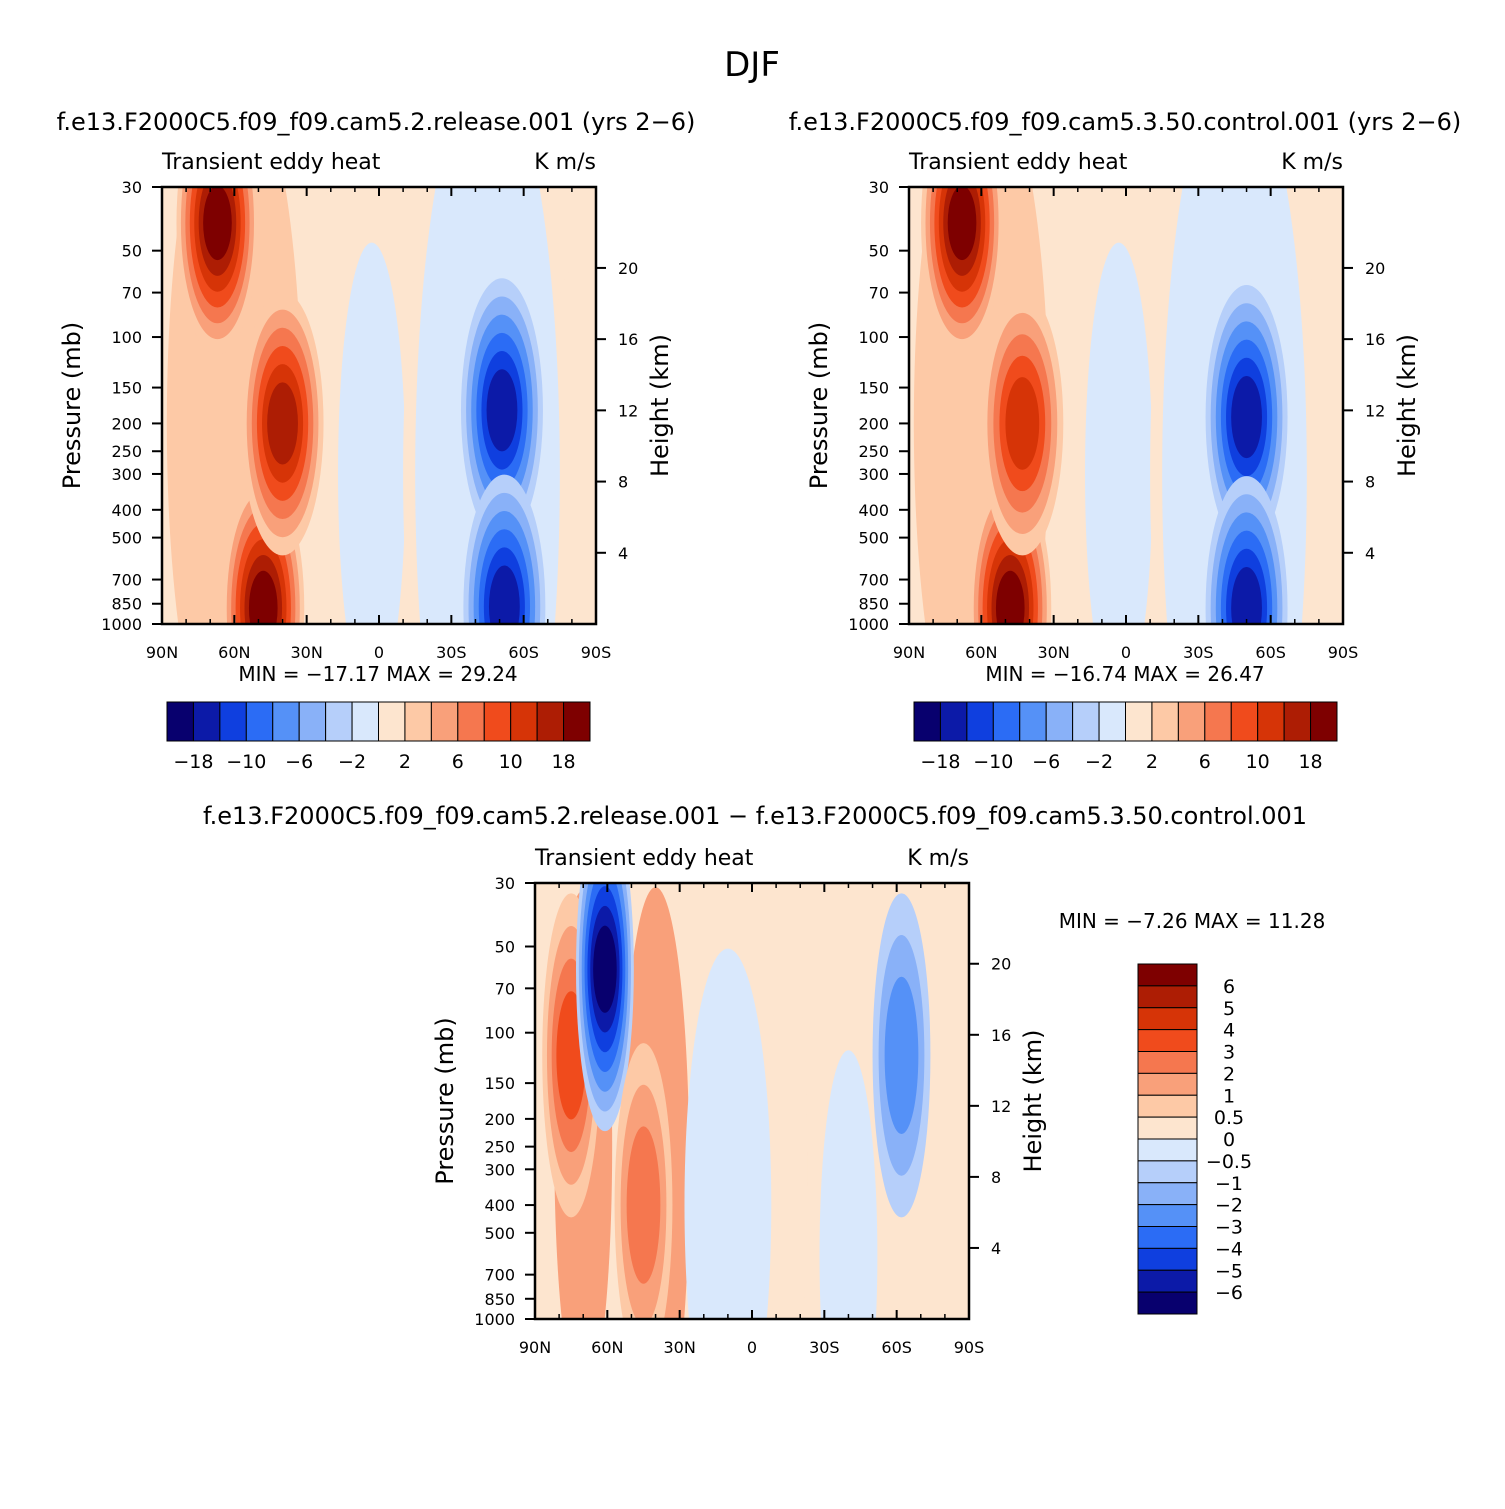 The image size is (1505, 1509). Describe the element at coordinates (628, 268) in the screenshot. I see `y-right-tick-label: 20` at that location.